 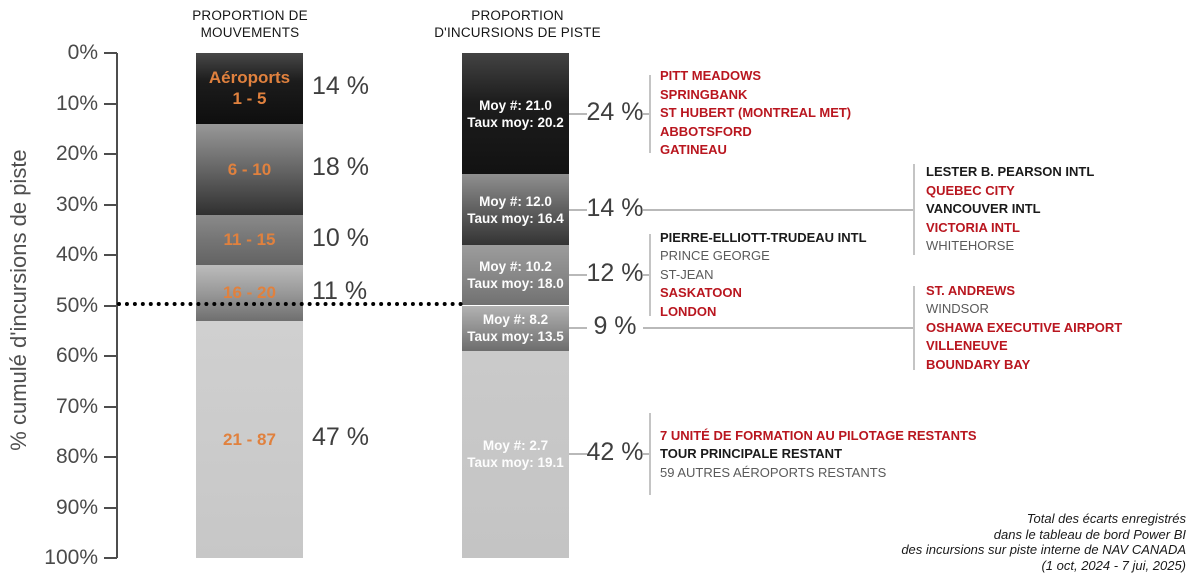 I want to click on y-axis-tick-label: 70%, so click(x=76, y=406).